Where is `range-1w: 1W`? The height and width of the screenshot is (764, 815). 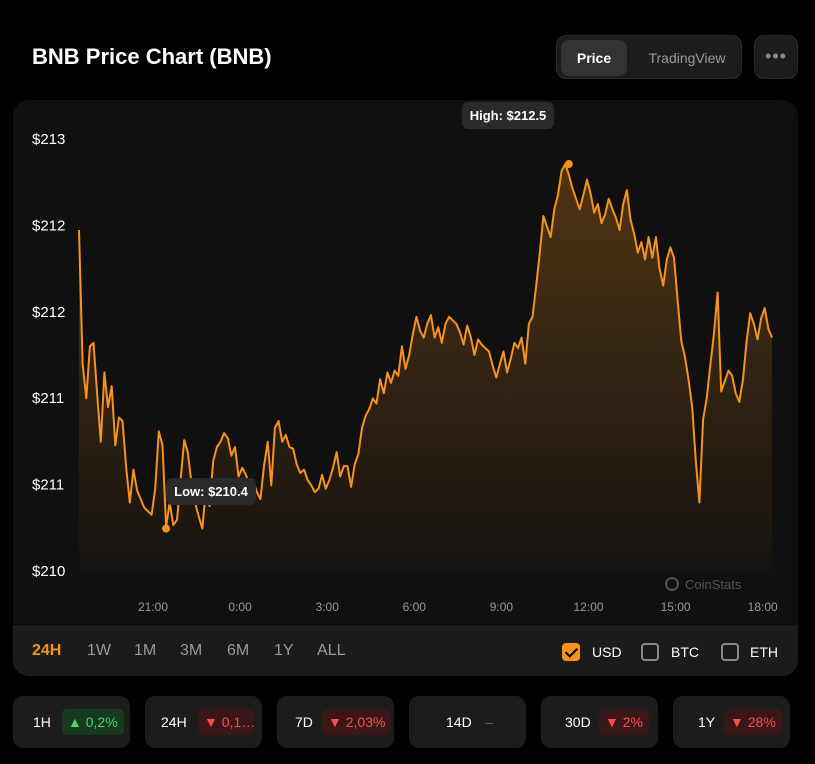 range-1w: 1W is located at coordinates (99, 650).